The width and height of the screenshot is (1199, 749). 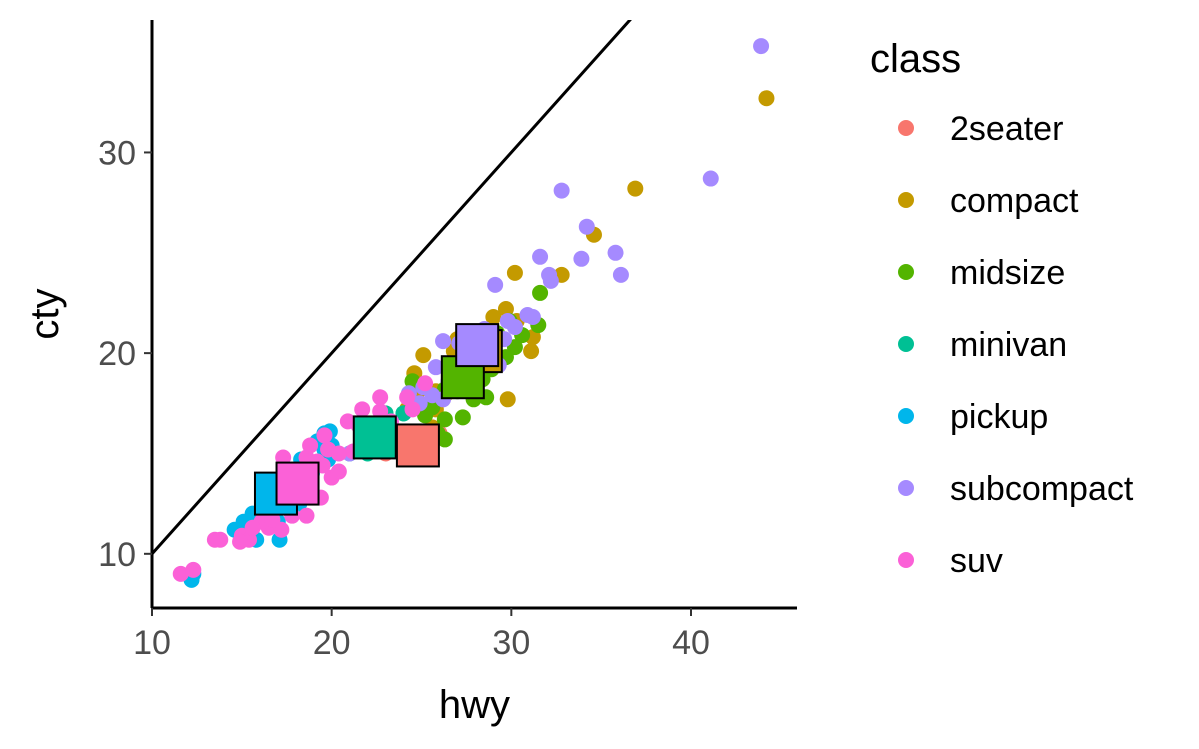 What do you see at coordinates (374, 437) in the screenshot?
I see `mean-marker-minivan` at bounding box center [374, 437].